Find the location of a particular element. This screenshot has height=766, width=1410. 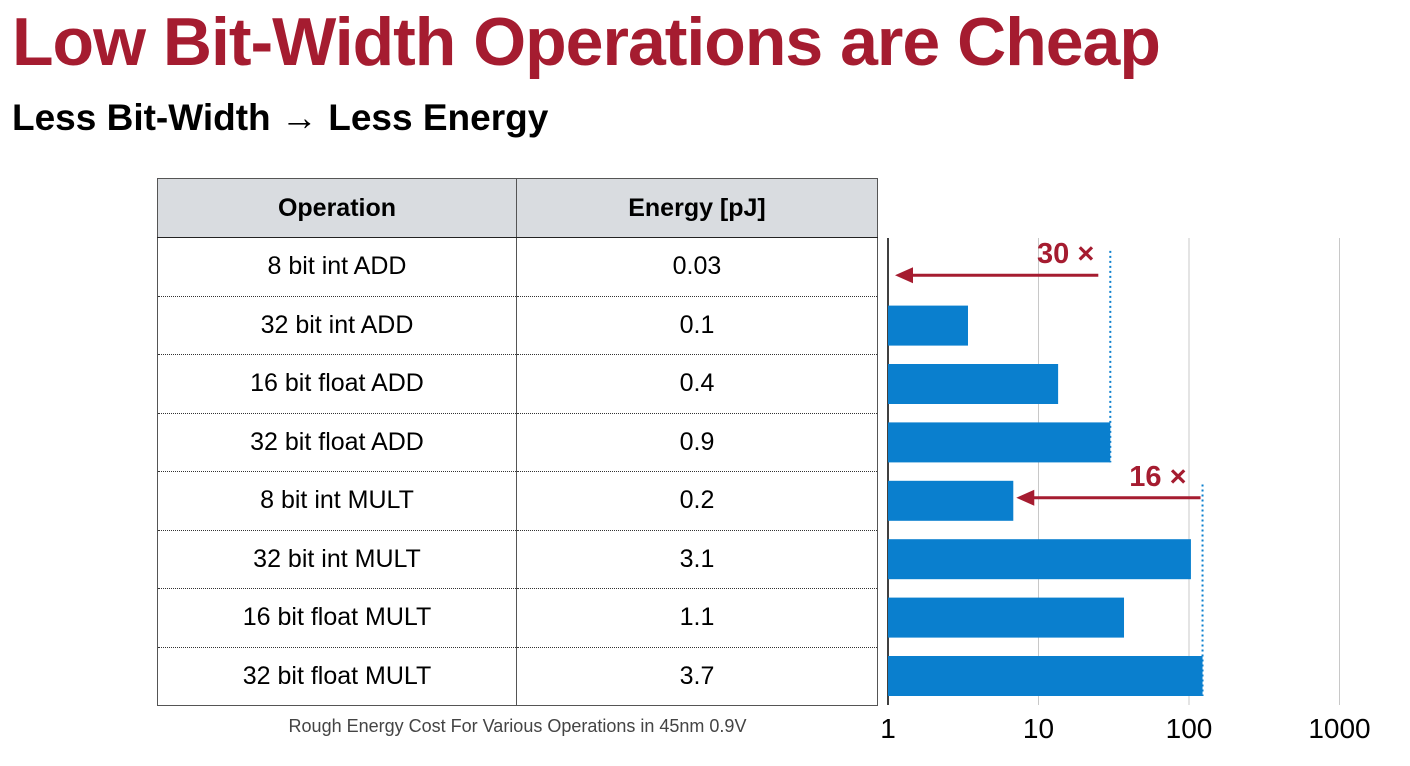

table-row: 32 bit int ADD 0.1 is located at coordinates (517, 325).